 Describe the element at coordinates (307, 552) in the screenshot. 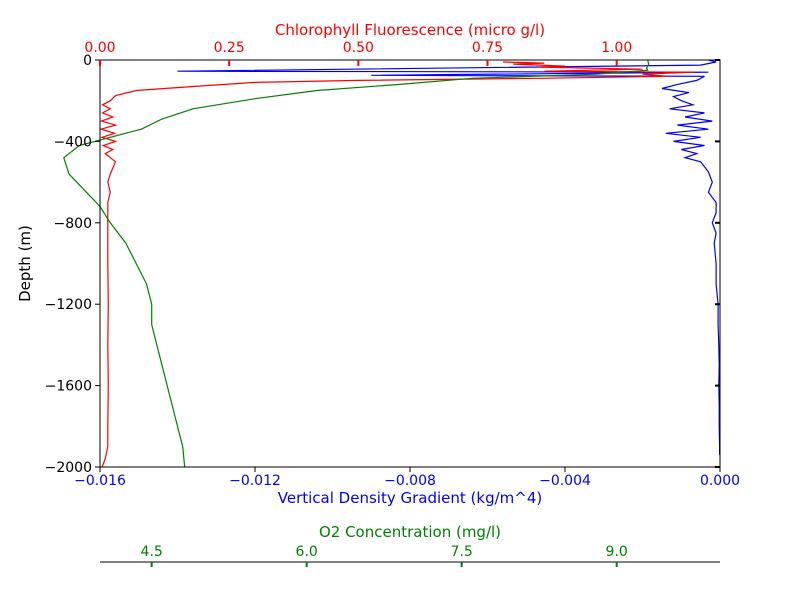

I see `oxygen-tick-label: 6.0` at that location.